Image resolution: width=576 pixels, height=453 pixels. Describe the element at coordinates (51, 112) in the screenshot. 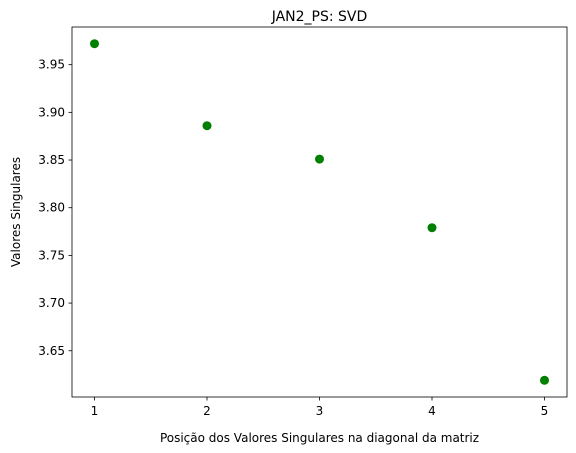

I see `y-tick-label: 3.90` at that location.